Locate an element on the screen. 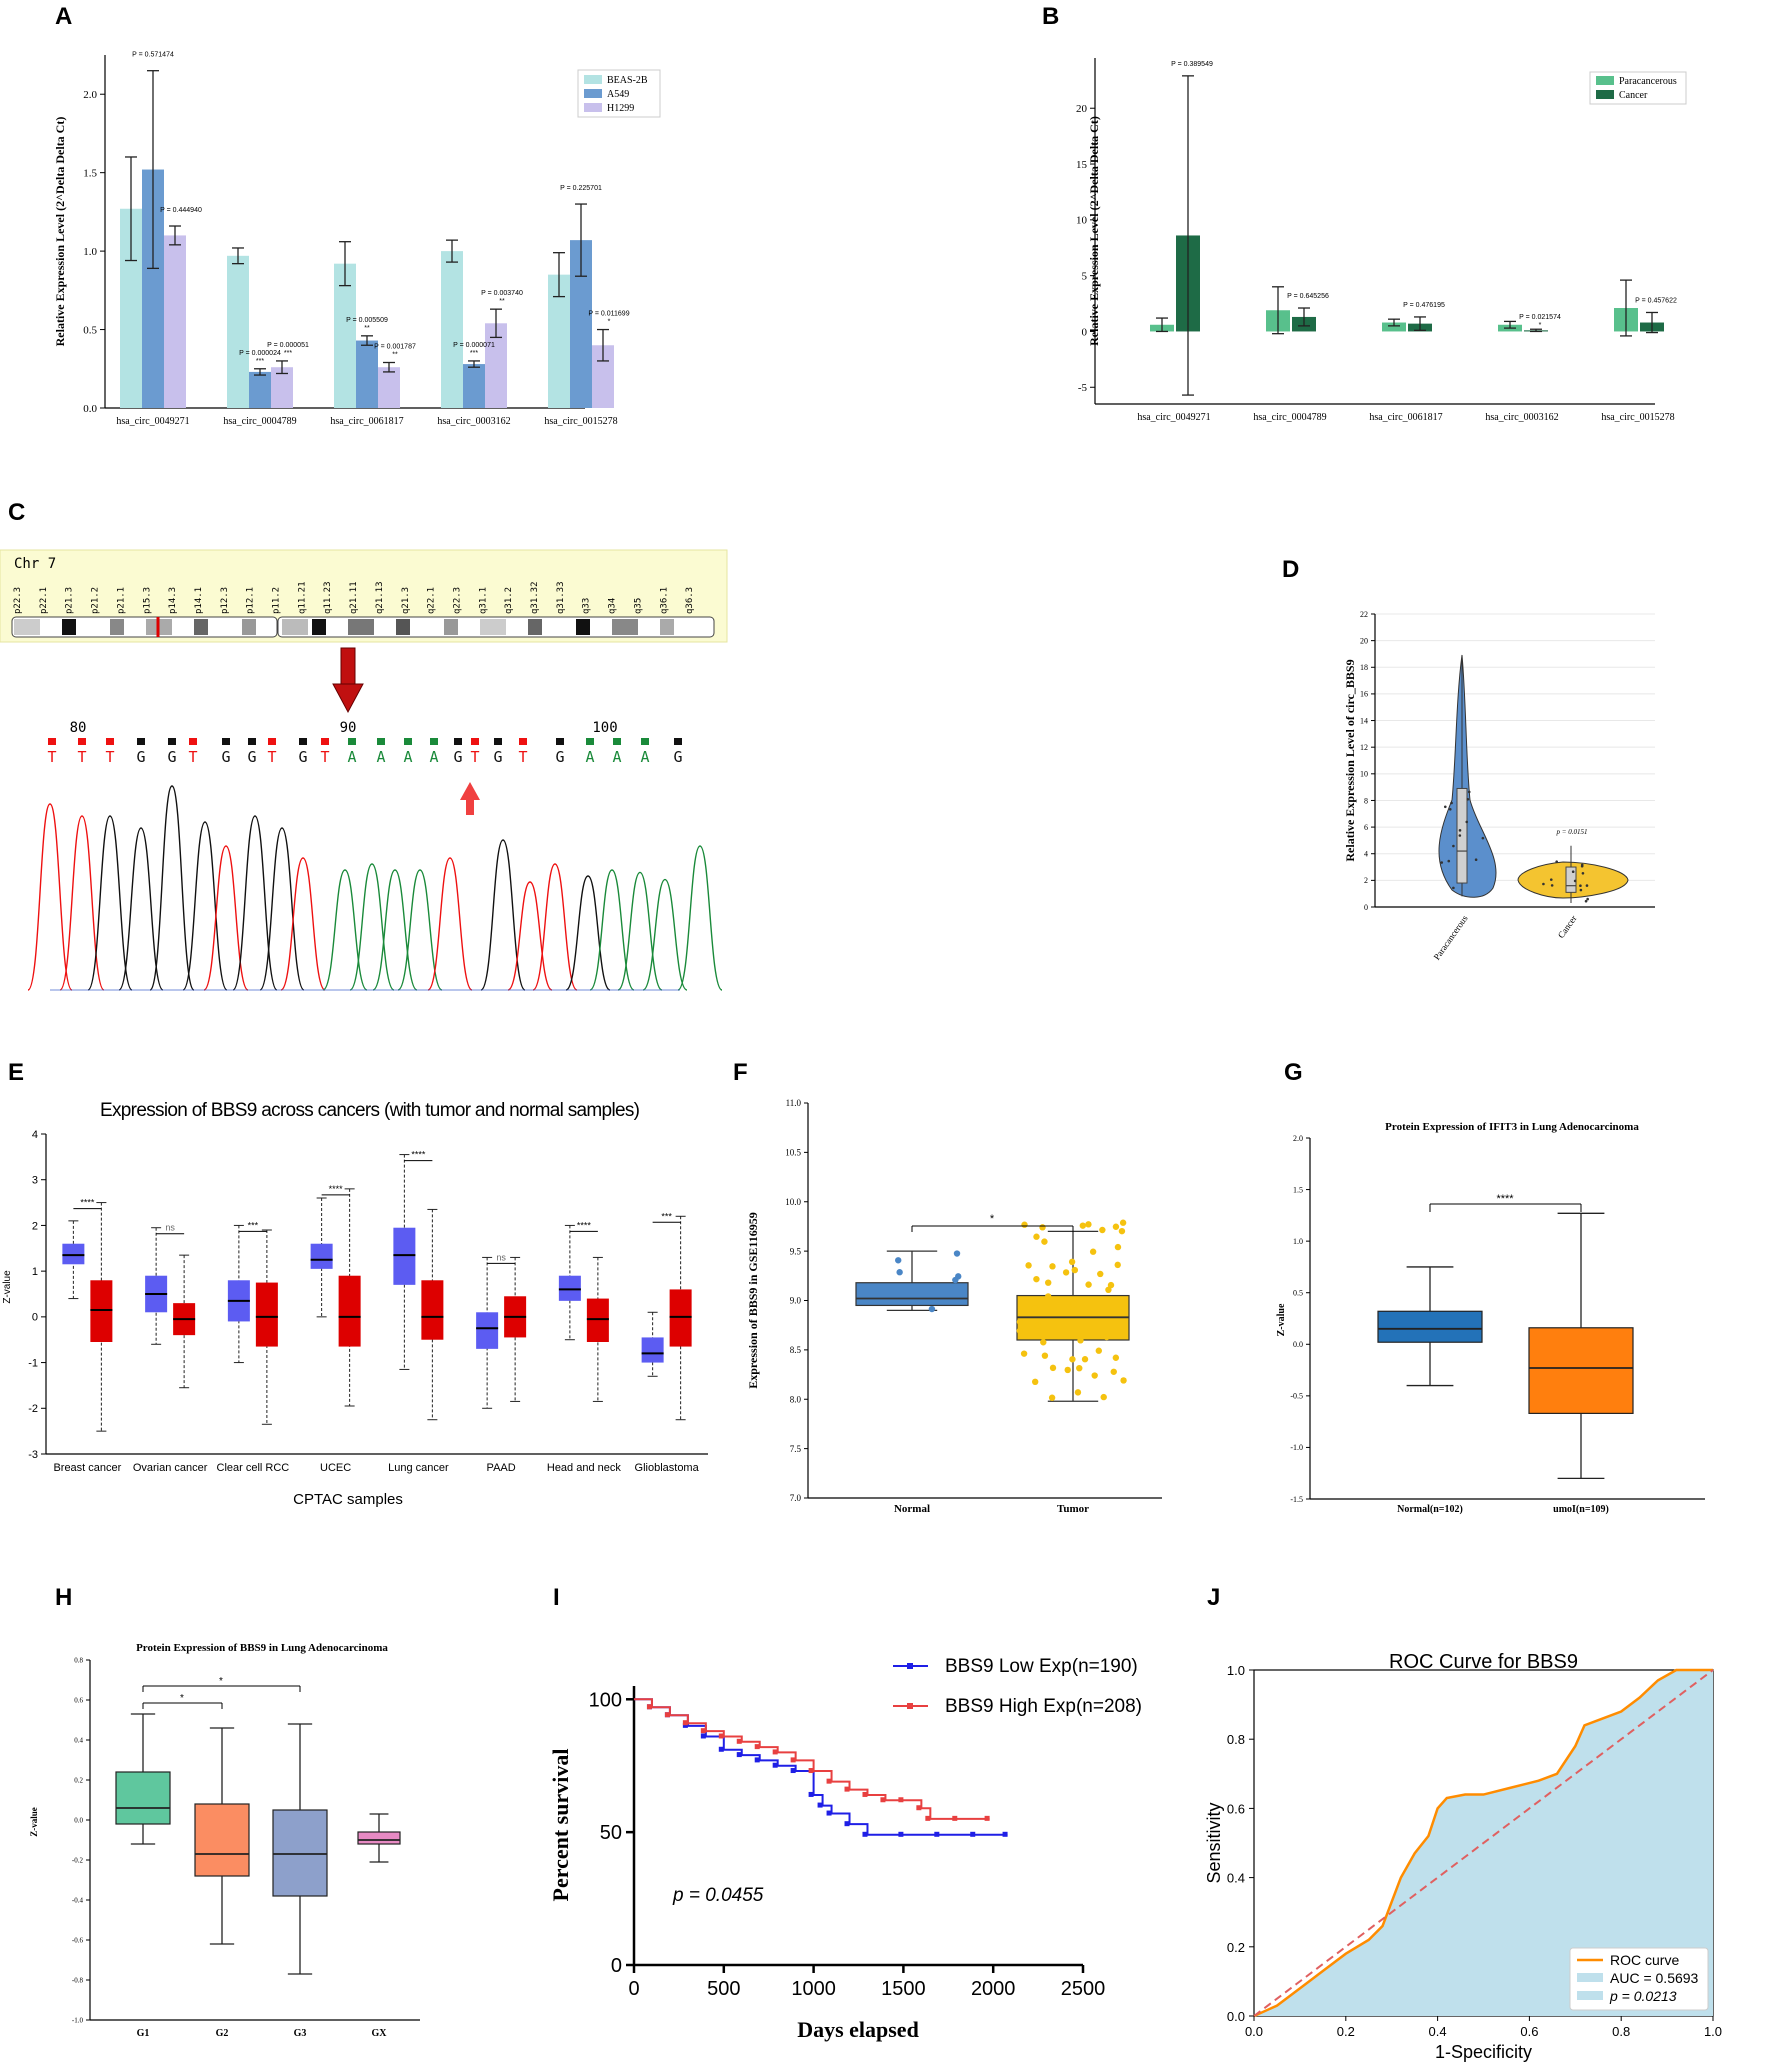  y-tick-label: -2 is located at coordinates (33, 1409).